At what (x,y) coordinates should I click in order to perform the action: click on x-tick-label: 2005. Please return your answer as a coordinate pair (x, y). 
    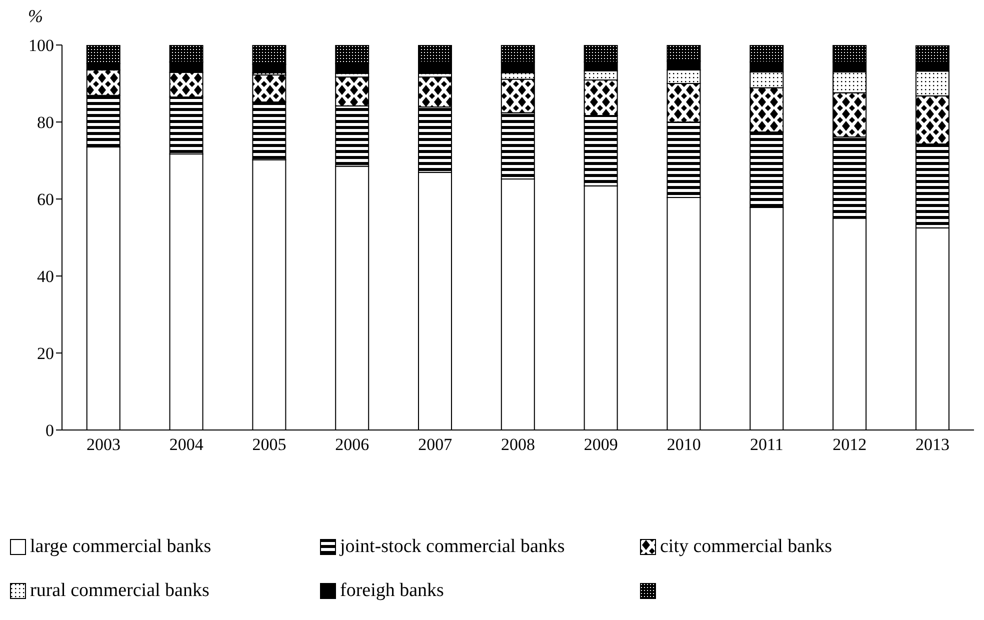
    Looking at the image, I should click on (269, 444).